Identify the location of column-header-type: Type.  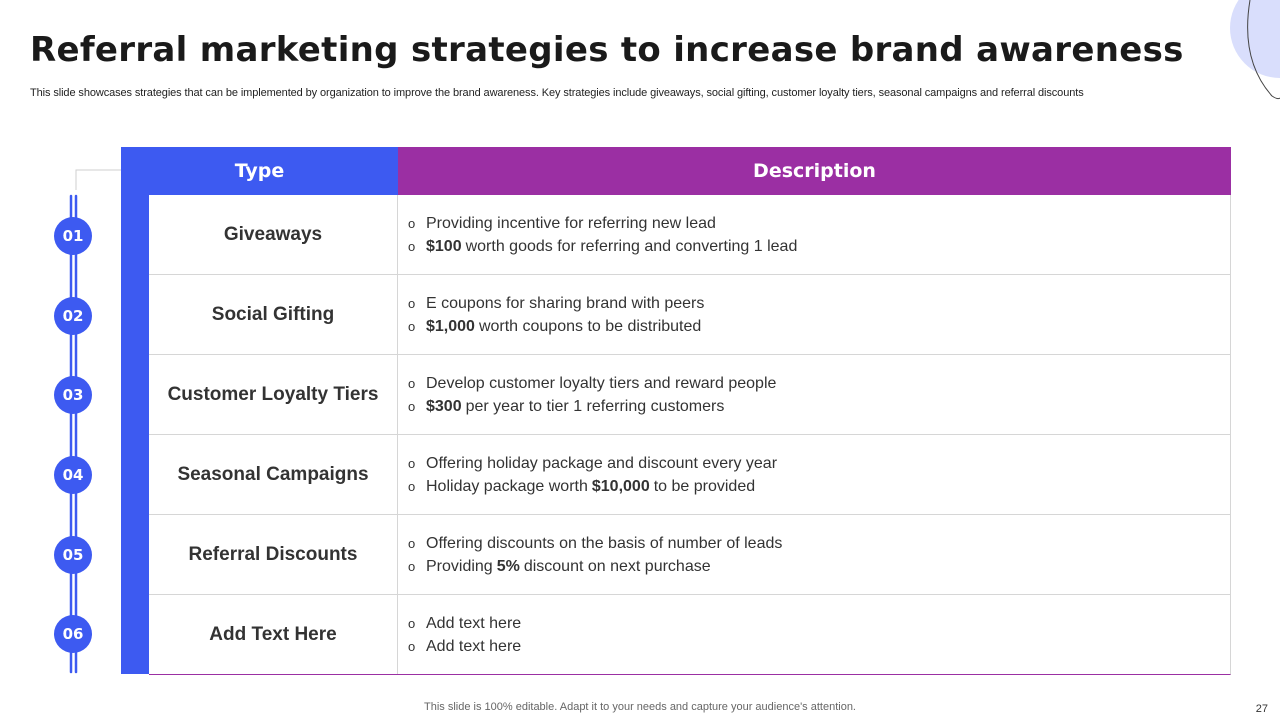
(259, 171).